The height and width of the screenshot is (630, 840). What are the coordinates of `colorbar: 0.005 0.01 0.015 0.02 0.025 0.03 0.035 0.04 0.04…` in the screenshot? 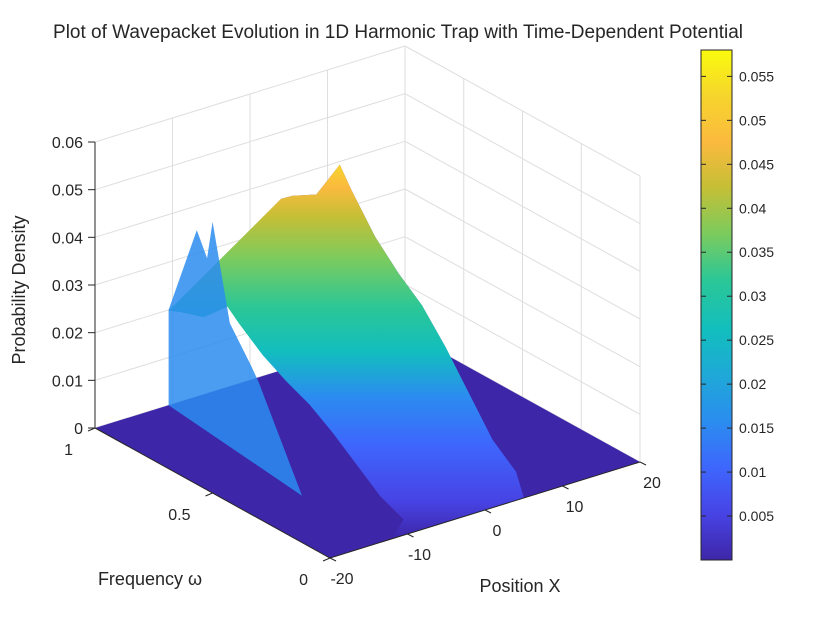 It's located at (737, 305).